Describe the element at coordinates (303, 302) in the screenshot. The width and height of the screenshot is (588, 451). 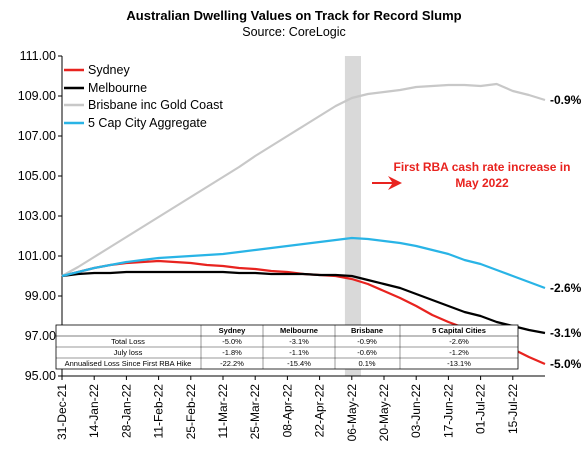
I see `series-line-melbourne` at that location.